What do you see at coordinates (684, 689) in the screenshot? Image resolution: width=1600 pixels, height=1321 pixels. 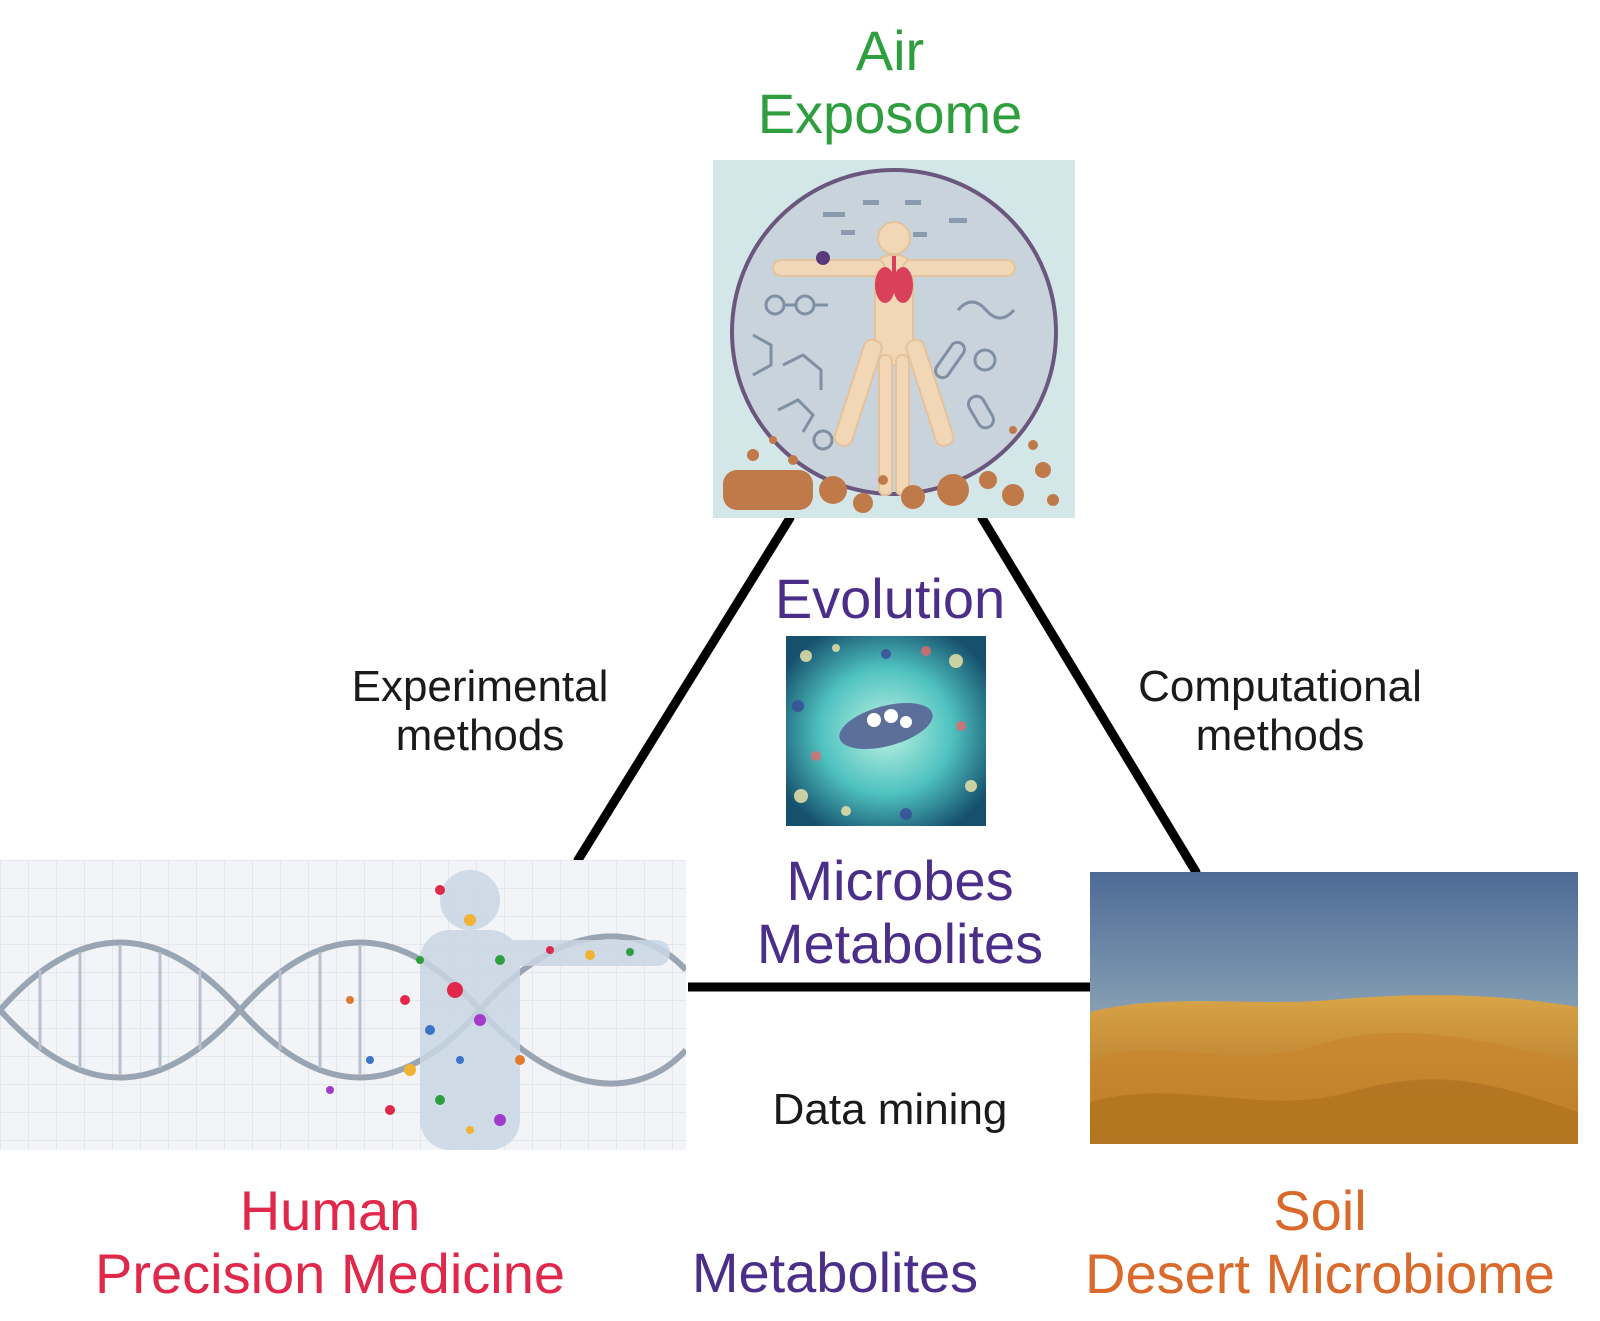 I see `edge-left-line` at bounding box center [684, 689].